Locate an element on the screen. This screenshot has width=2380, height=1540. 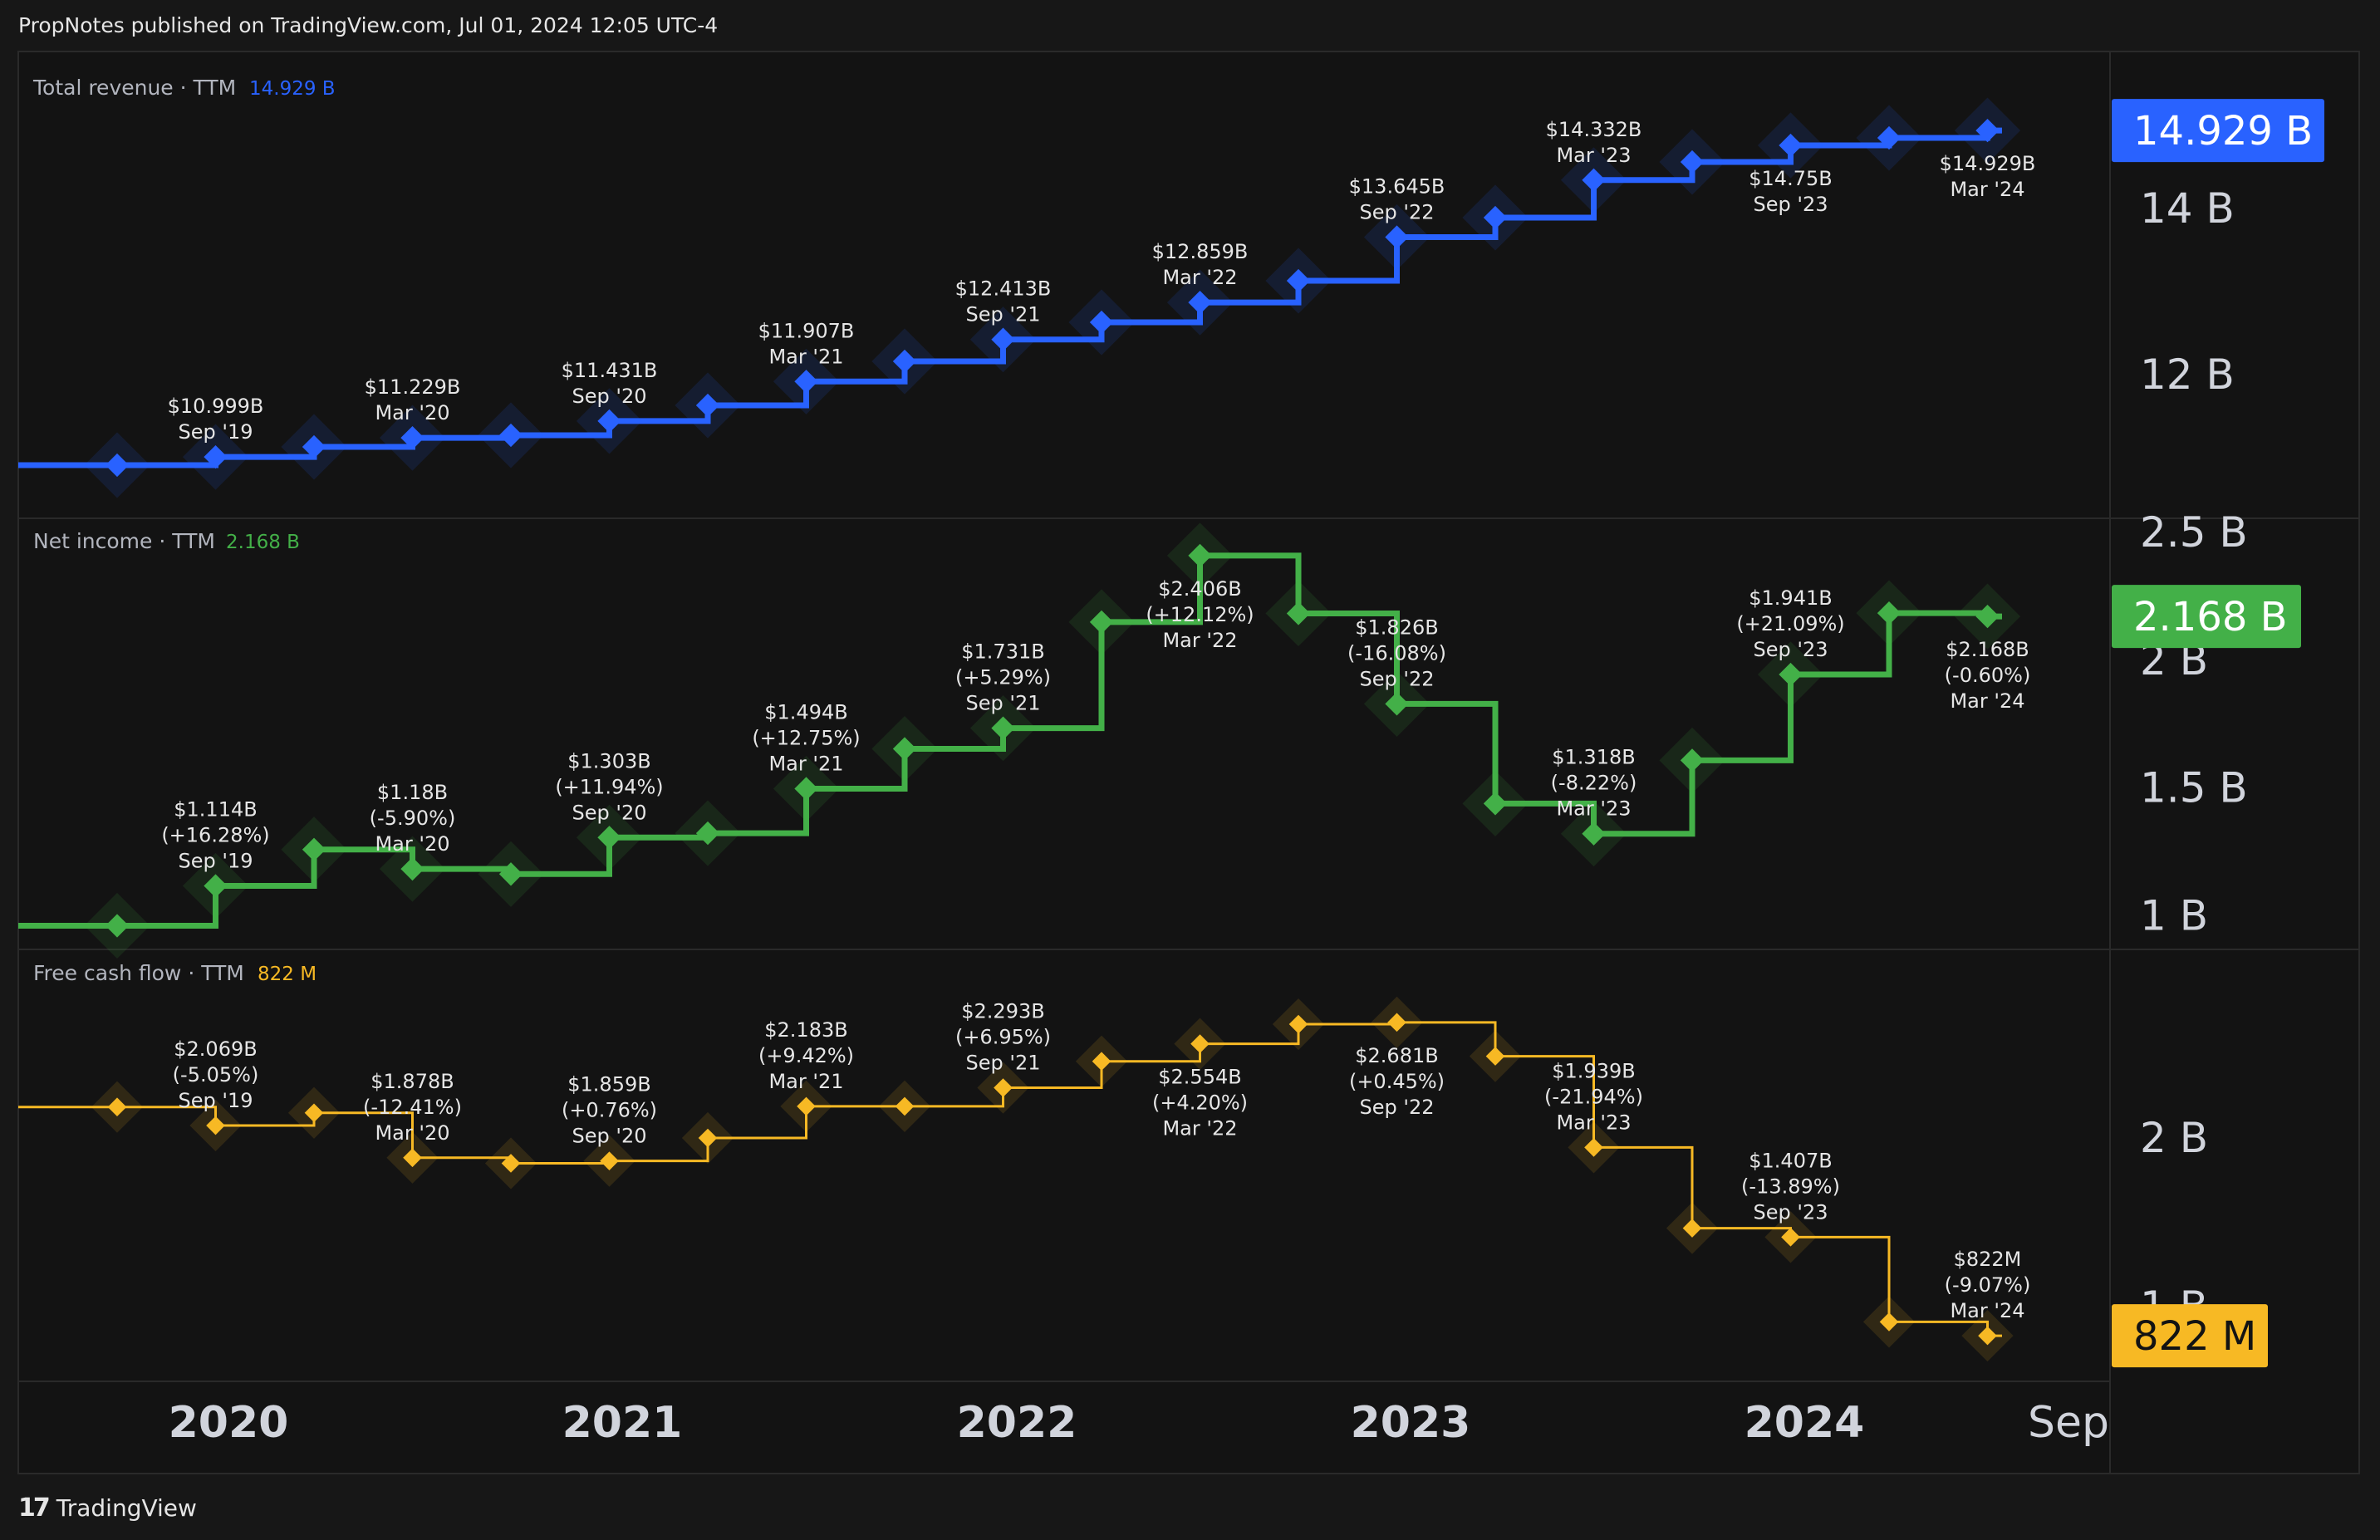
data-label: $1.303B (+11.94%) Sep '20 is located at coordinates (609, 786).